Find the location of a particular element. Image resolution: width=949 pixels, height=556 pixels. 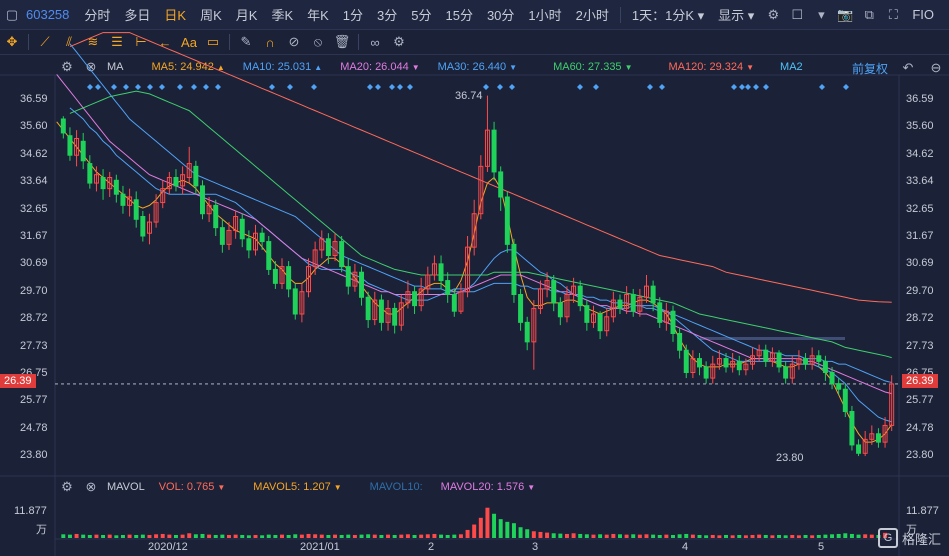

vol-settings-icon: ⚙ is located at coordinates (67, 486).